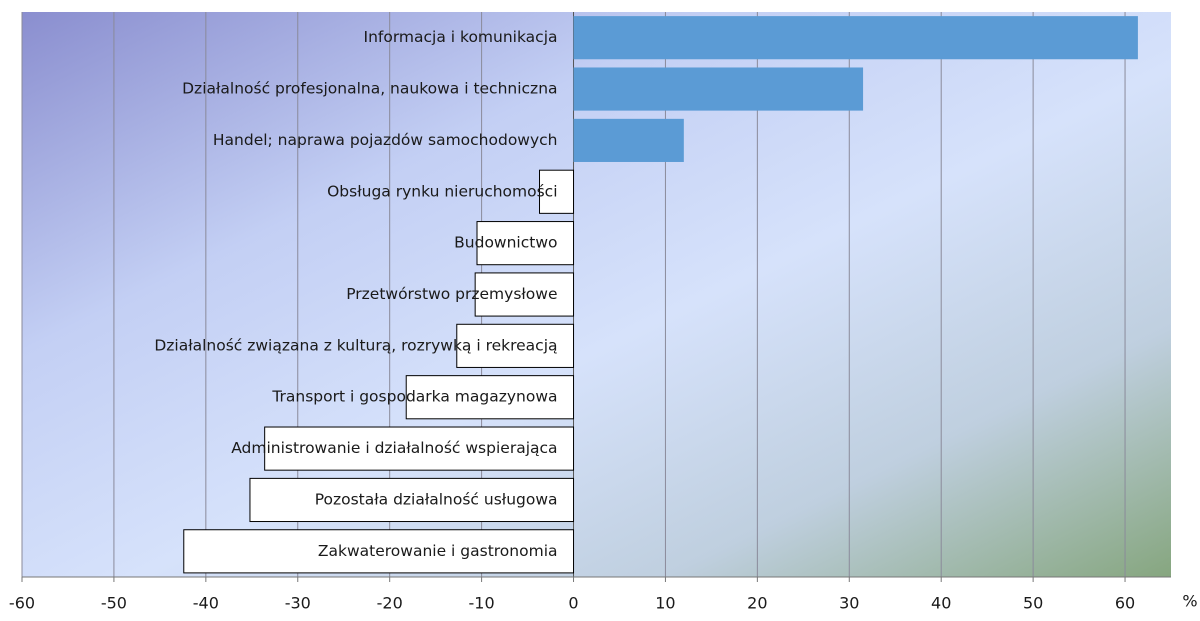  Describe the element at coordinates (461, 37) in the screenshot. I see `category-label: Informacja i komunikacja` at that location.